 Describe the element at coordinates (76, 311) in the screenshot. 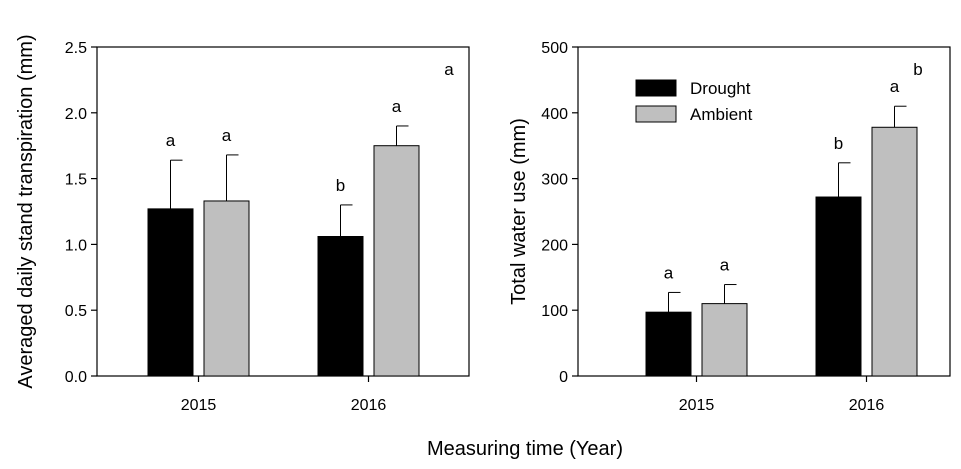

I see `panel-a-y-tick-label: 0.5` at that location.